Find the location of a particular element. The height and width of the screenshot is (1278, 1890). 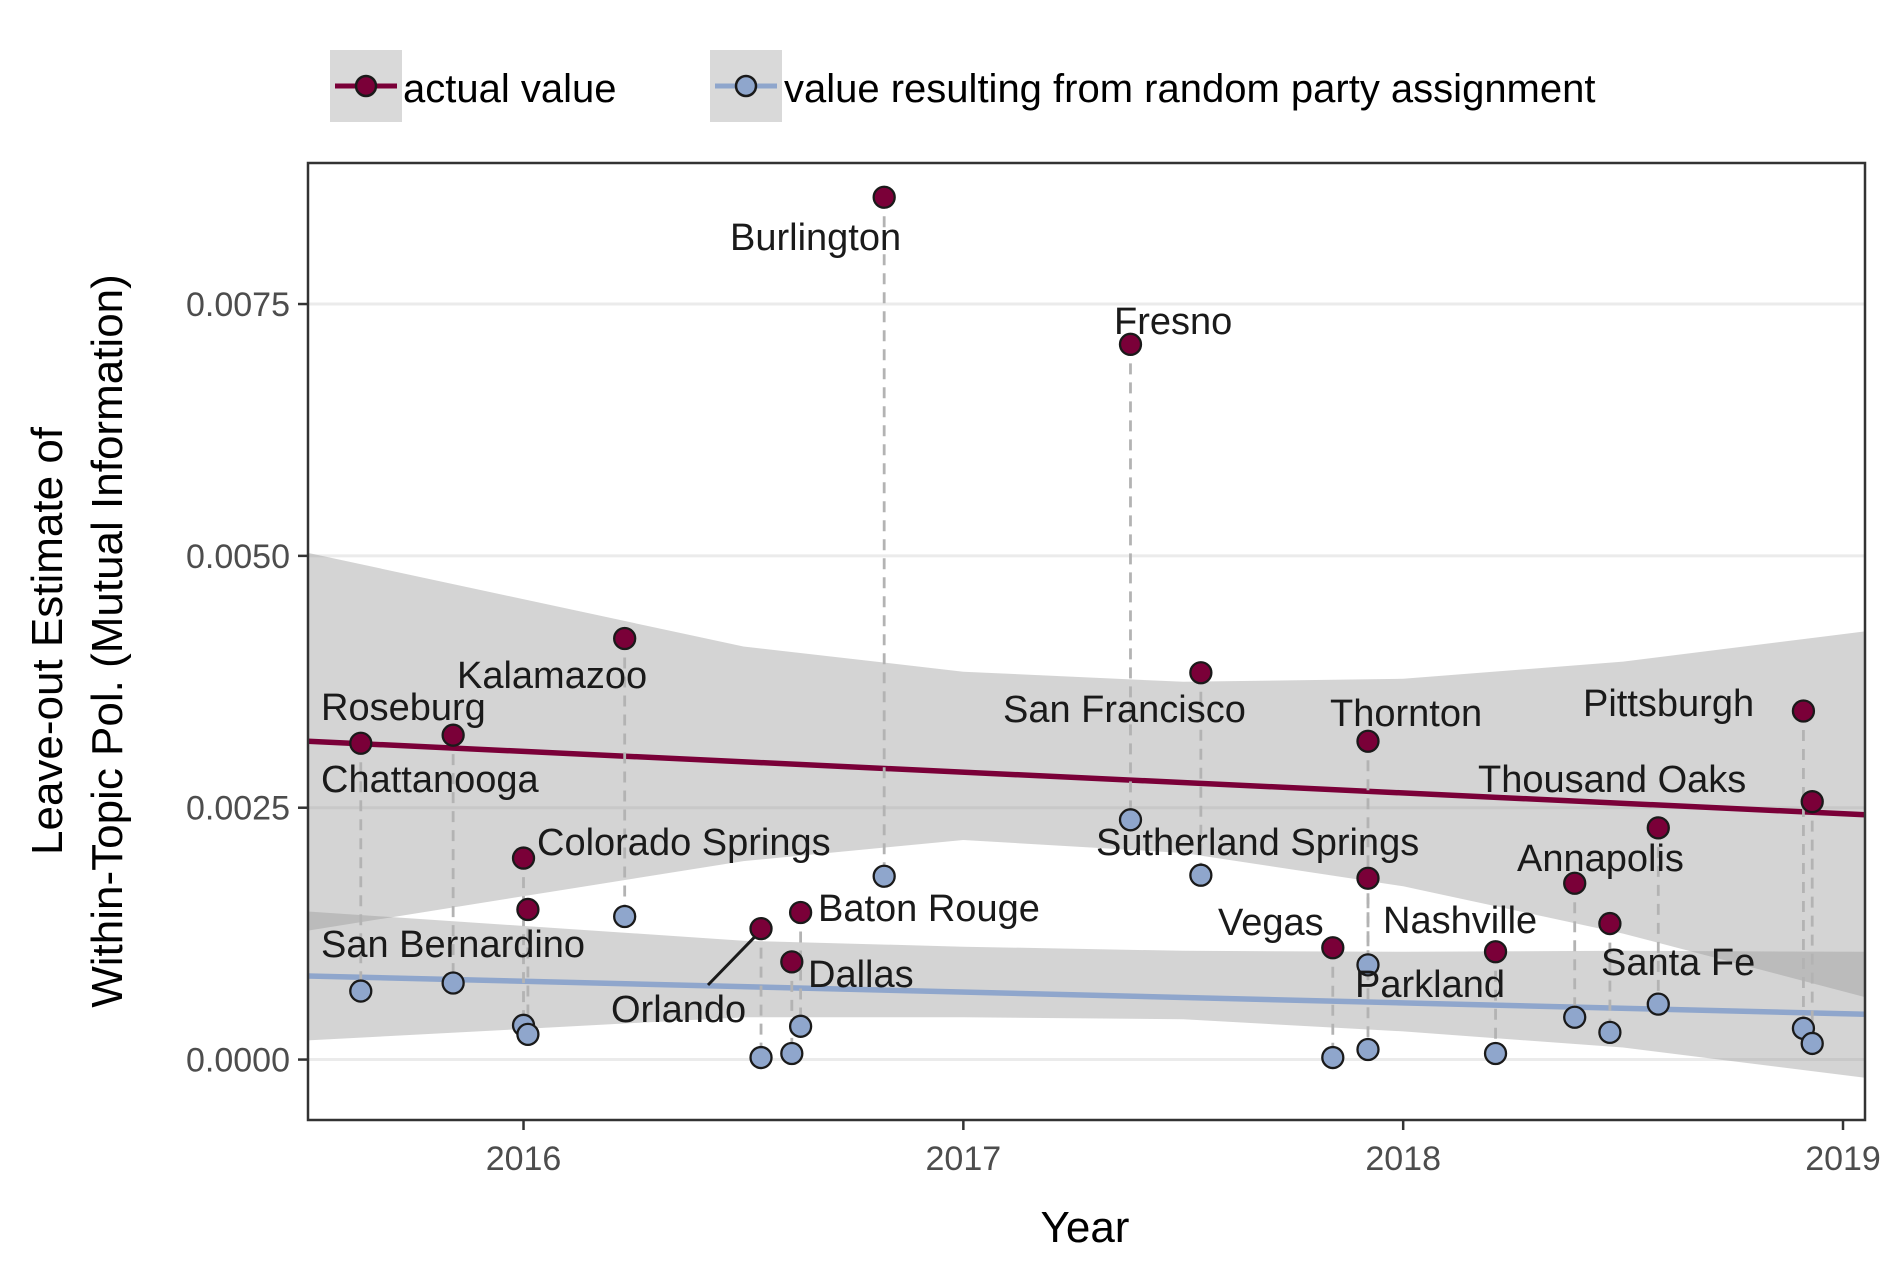

point-random-vegas is located at coordinates (1333, 1057).